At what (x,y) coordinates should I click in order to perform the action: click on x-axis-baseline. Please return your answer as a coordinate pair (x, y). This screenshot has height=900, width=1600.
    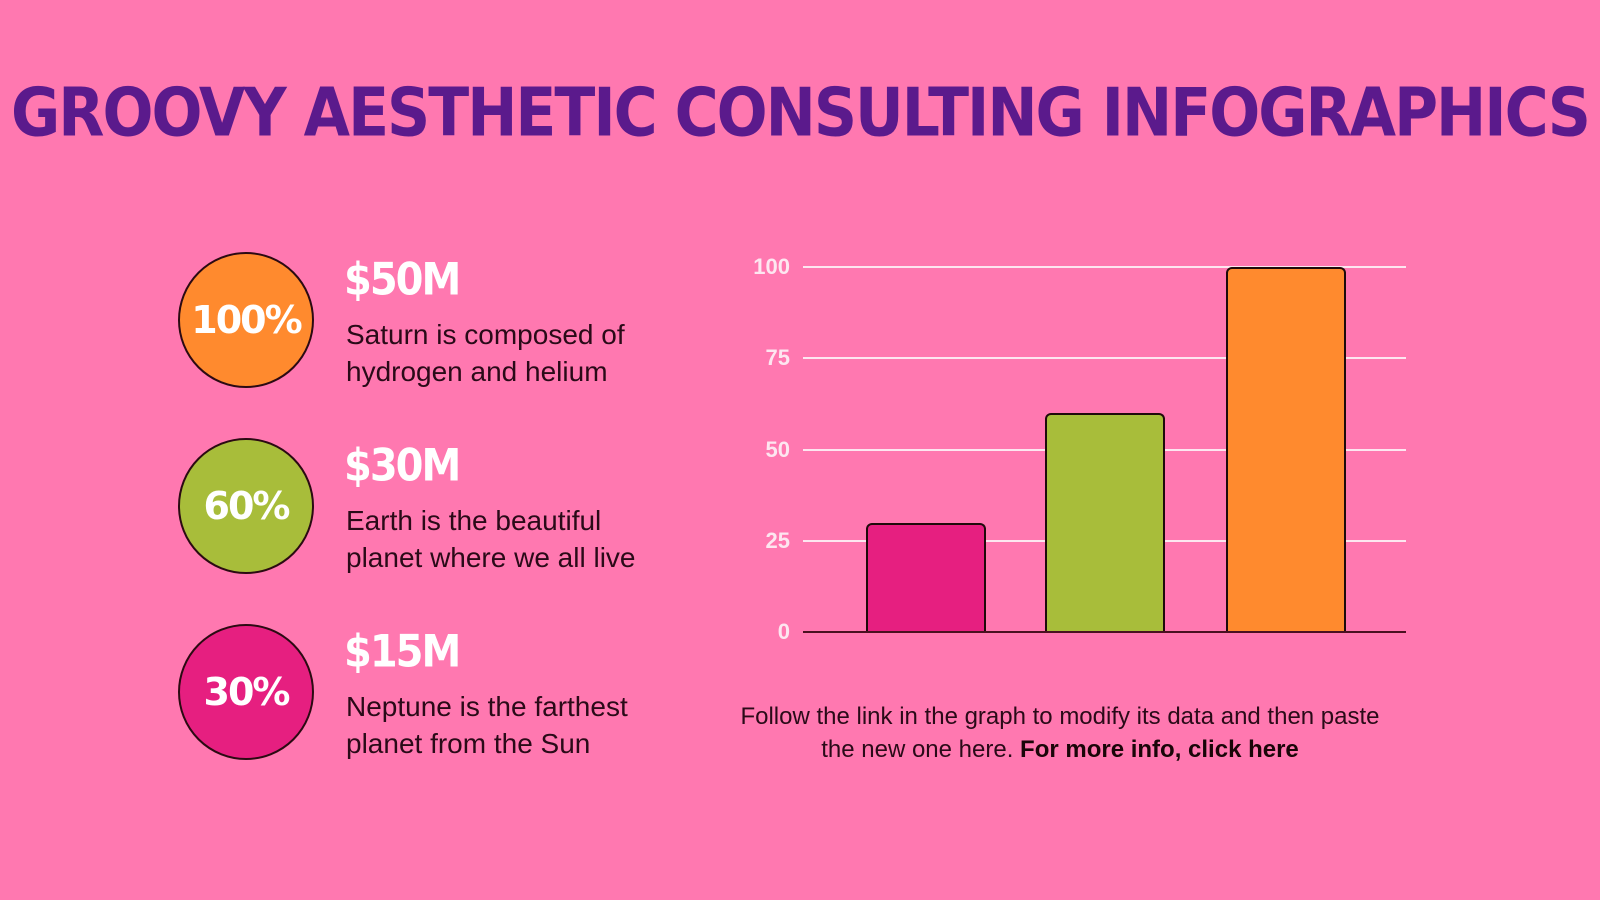
    Looking at the image, I should click on (1104, 632).